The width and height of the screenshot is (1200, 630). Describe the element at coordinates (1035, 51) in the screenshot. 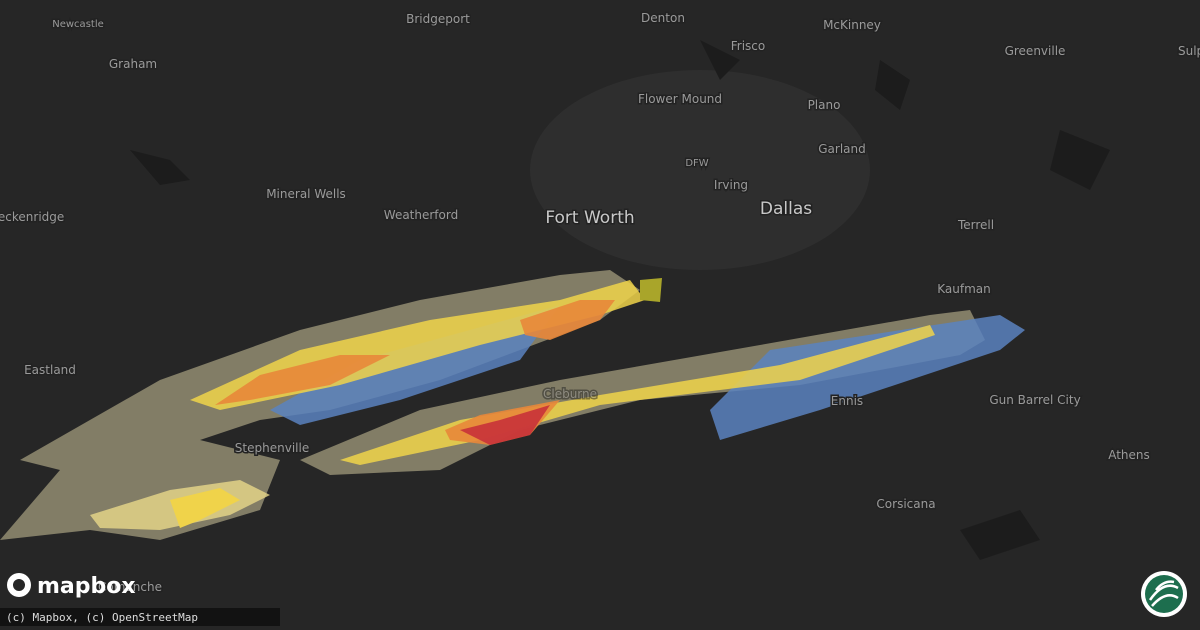

I see `place-label: Greenville` at that location.